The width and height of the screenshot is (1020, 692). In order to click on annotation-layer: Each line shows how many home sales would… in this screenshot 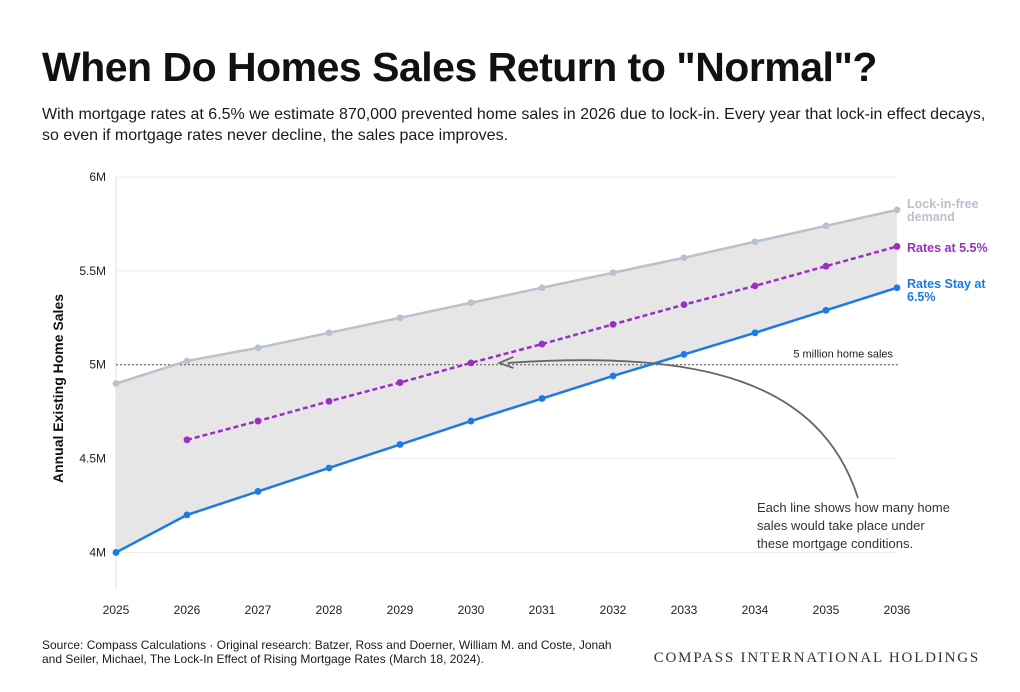, I will do `click(723, 453)`.